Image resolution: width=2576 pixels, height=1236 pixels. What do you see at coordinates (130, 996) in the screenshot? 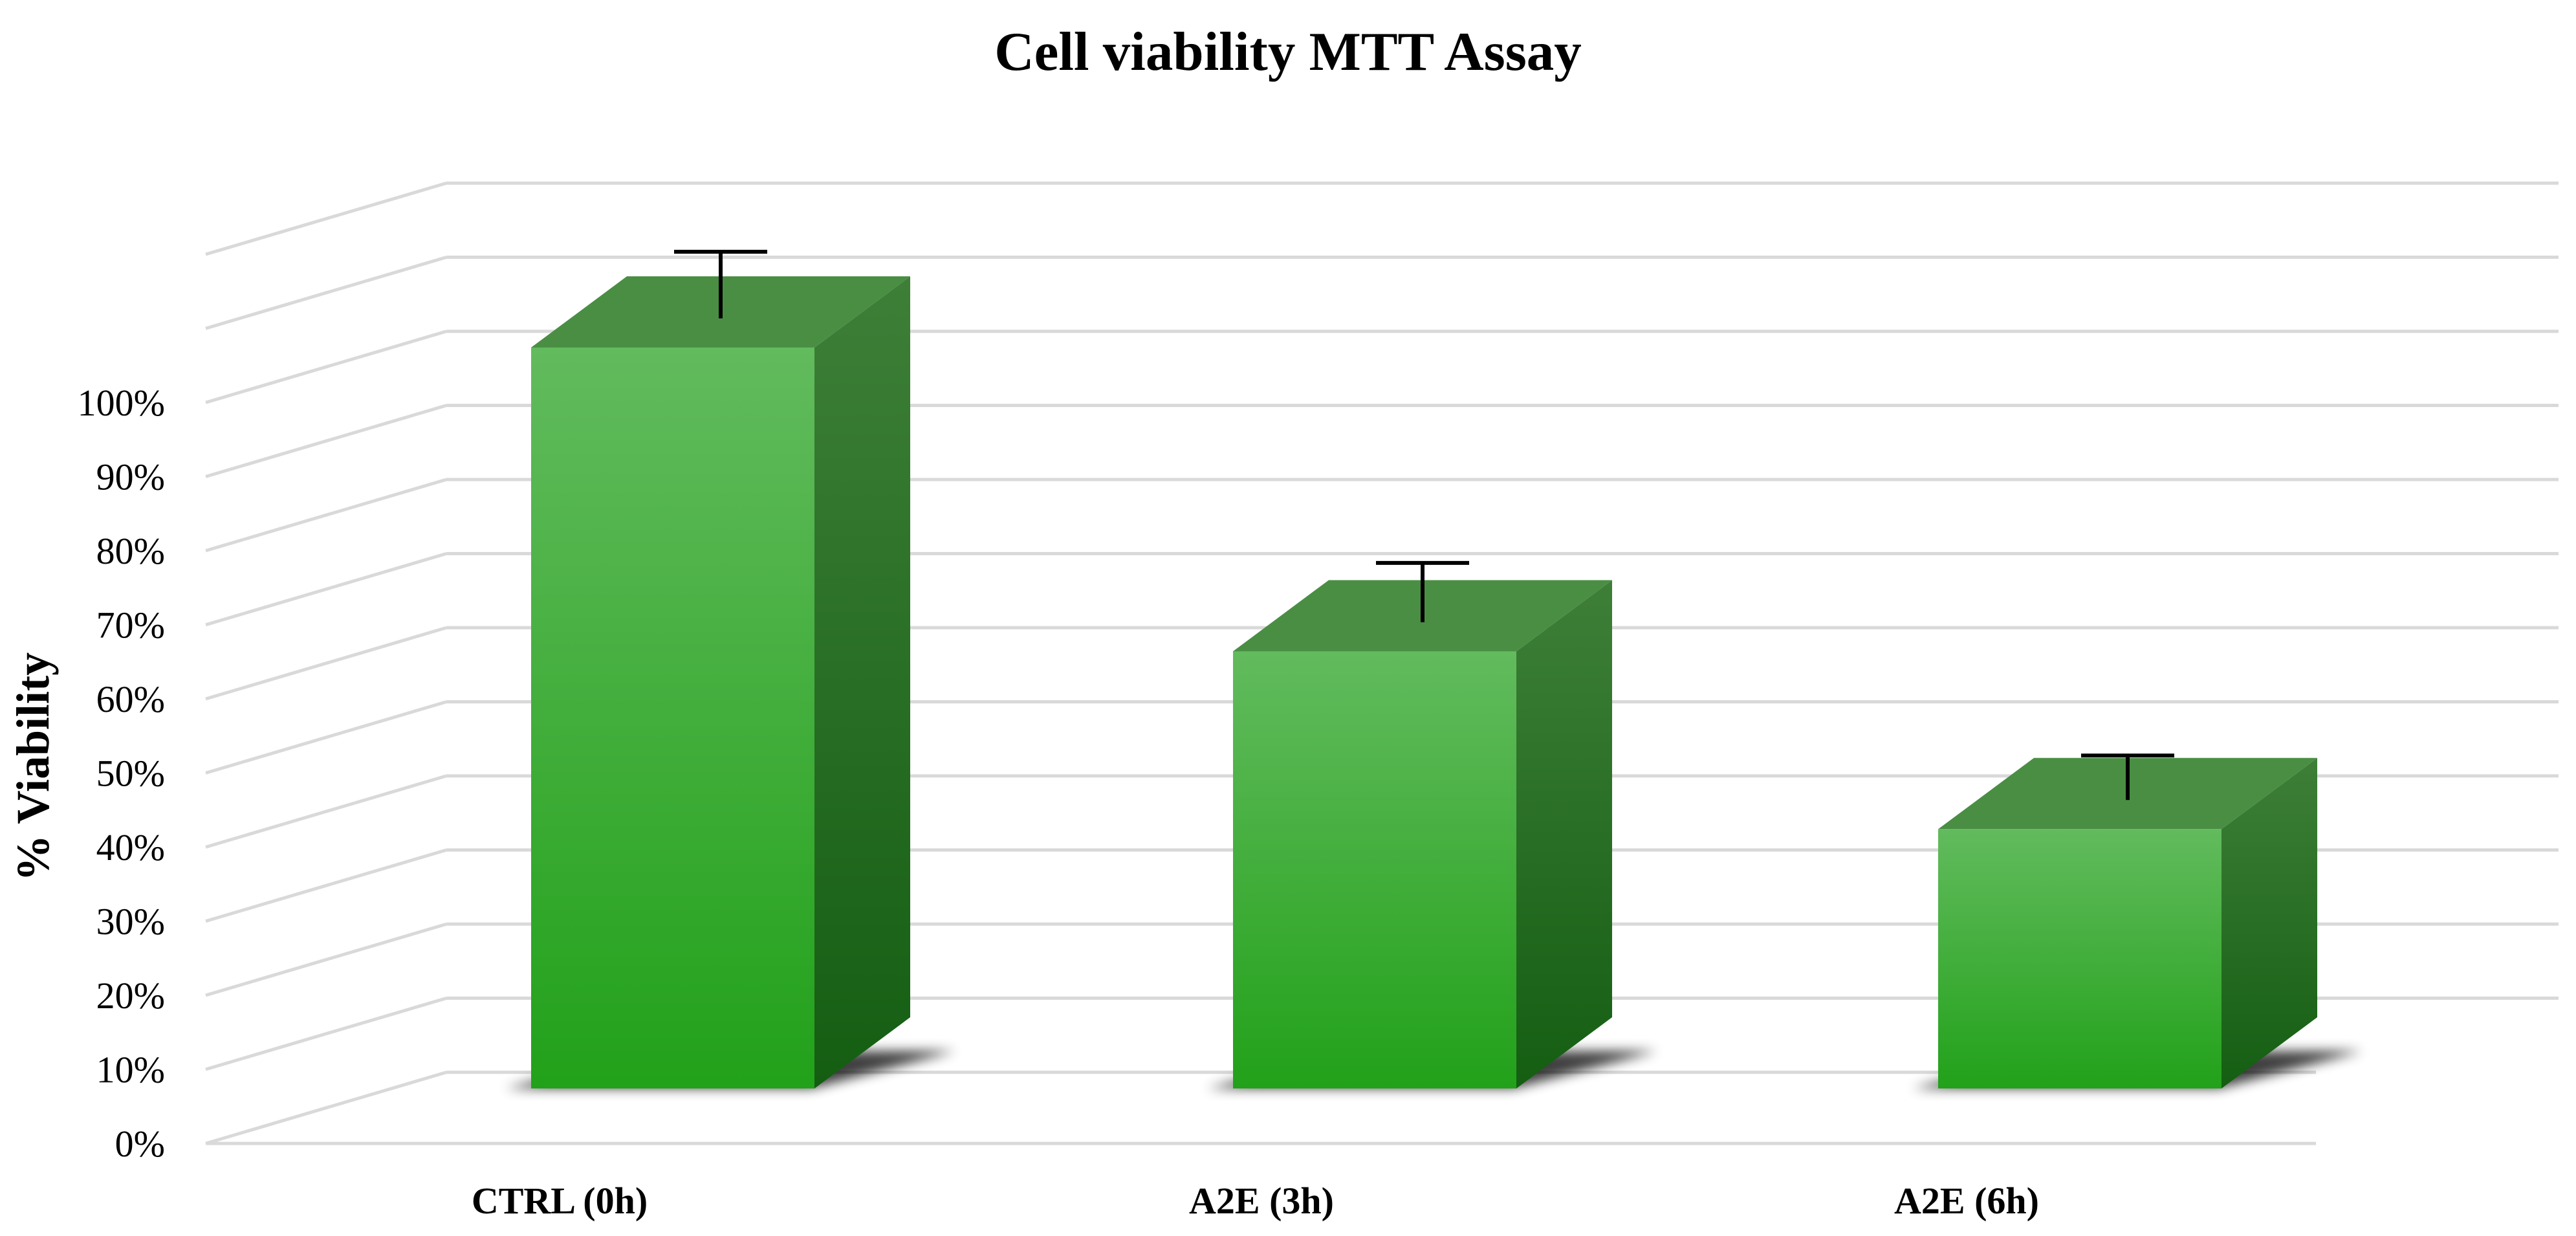
I see `y-tick-label: 20%` at bounding box center [130, 996].